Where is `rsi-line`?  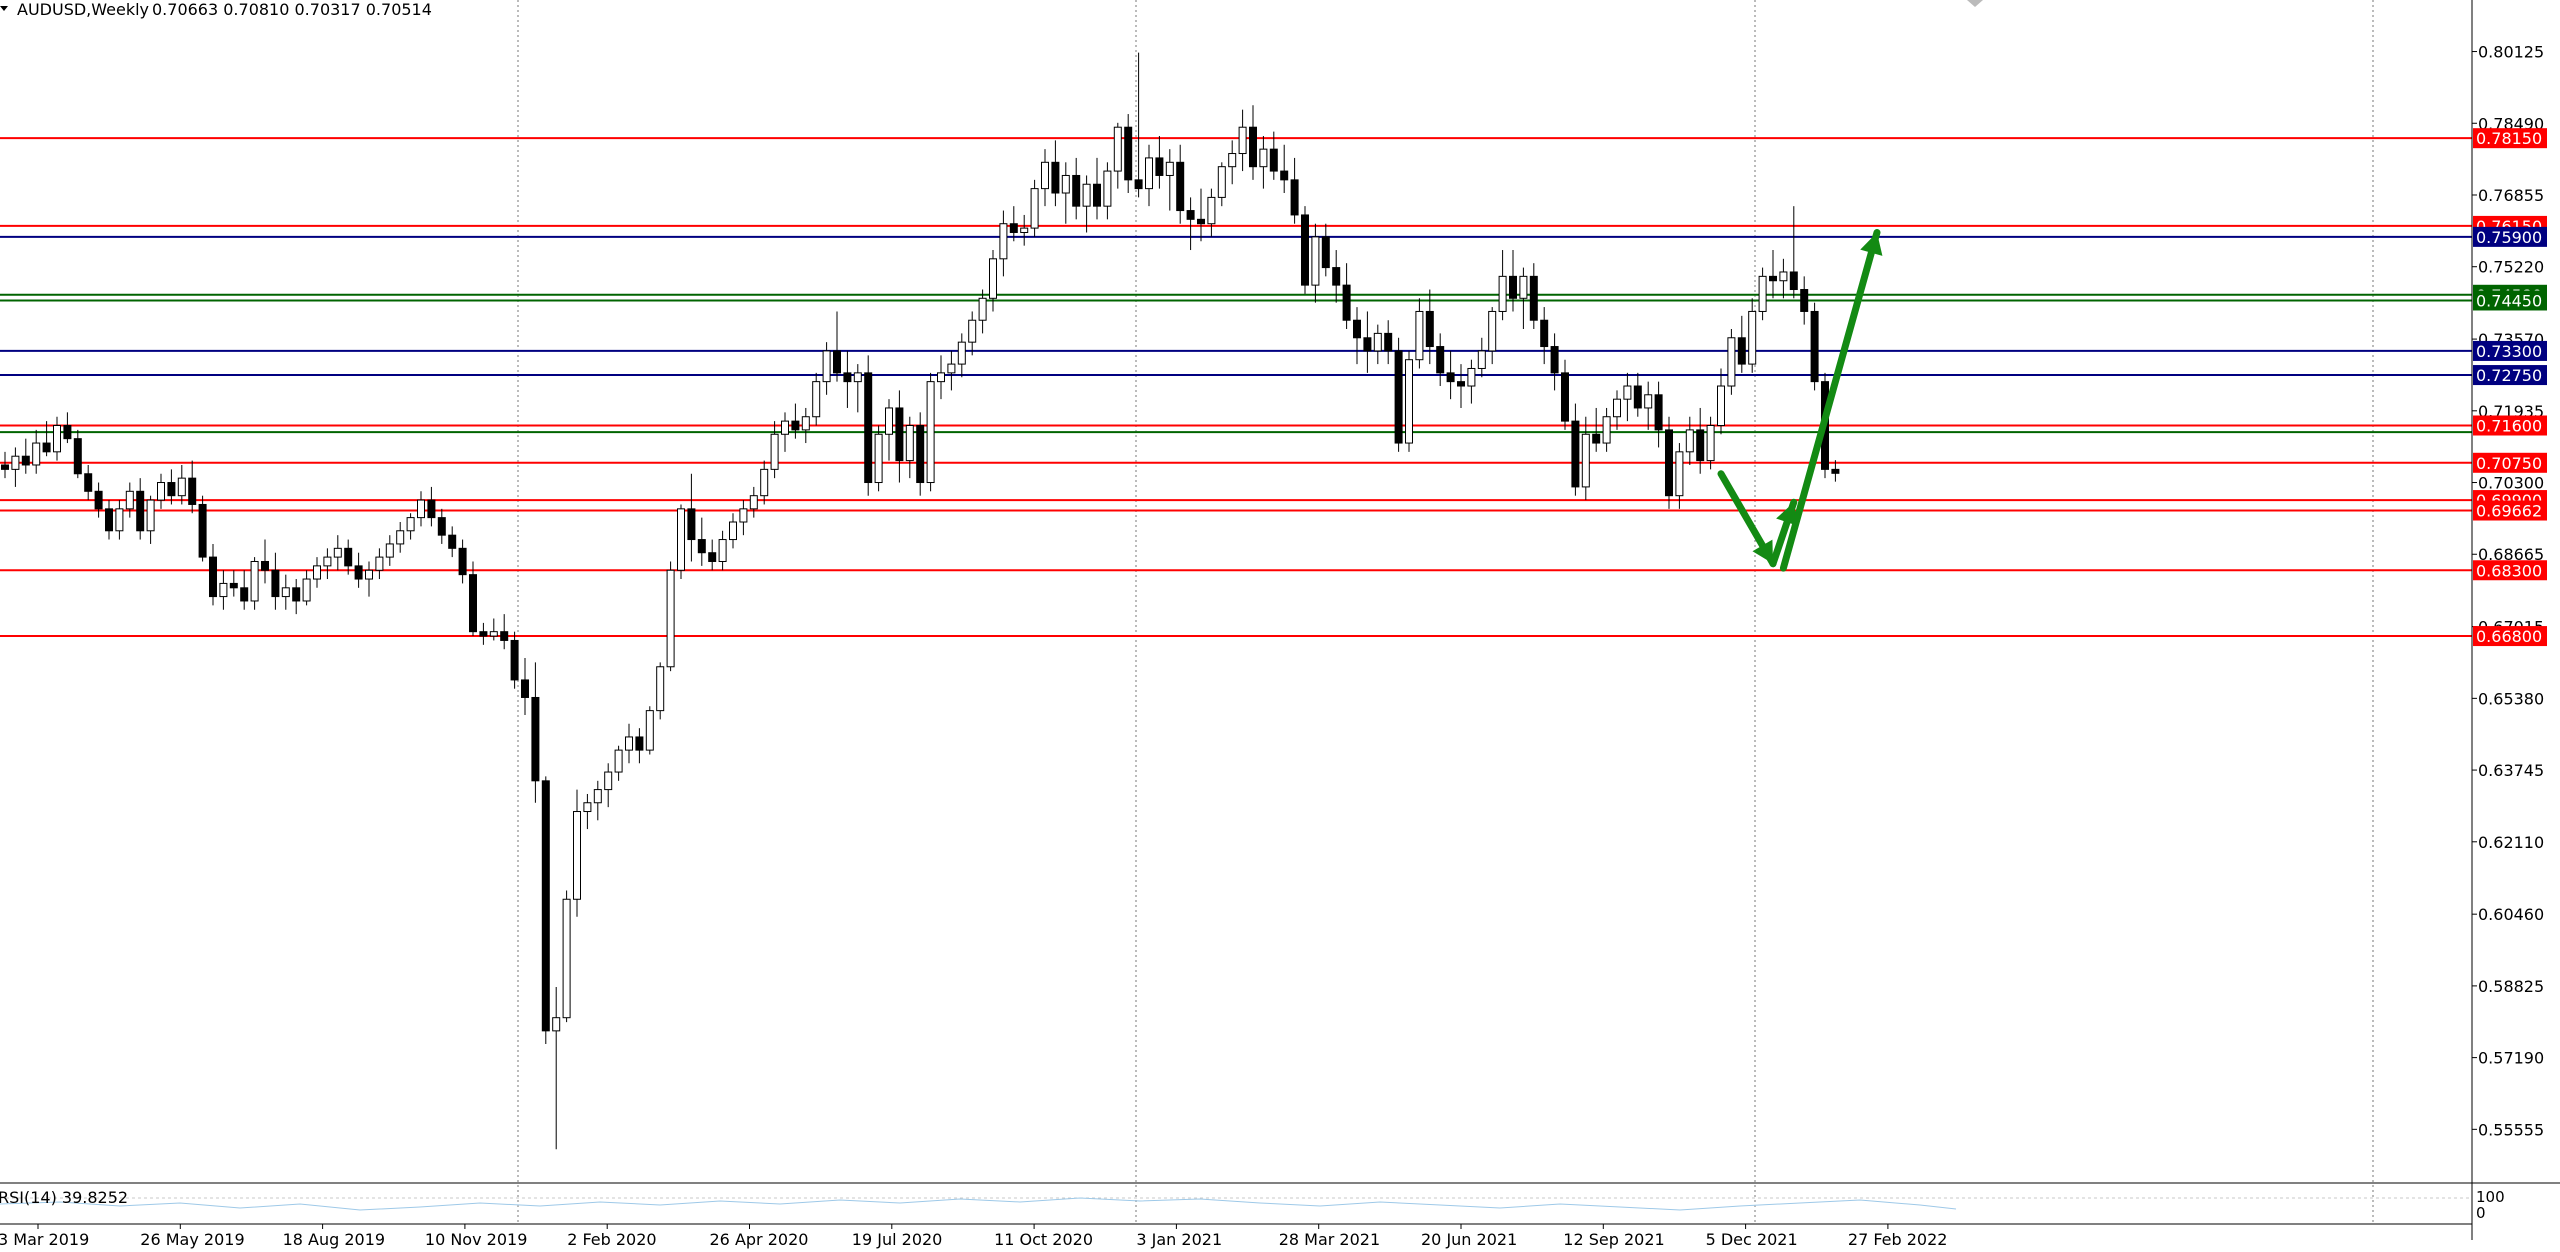 rsi-line is located at coordinates (978, 1204).